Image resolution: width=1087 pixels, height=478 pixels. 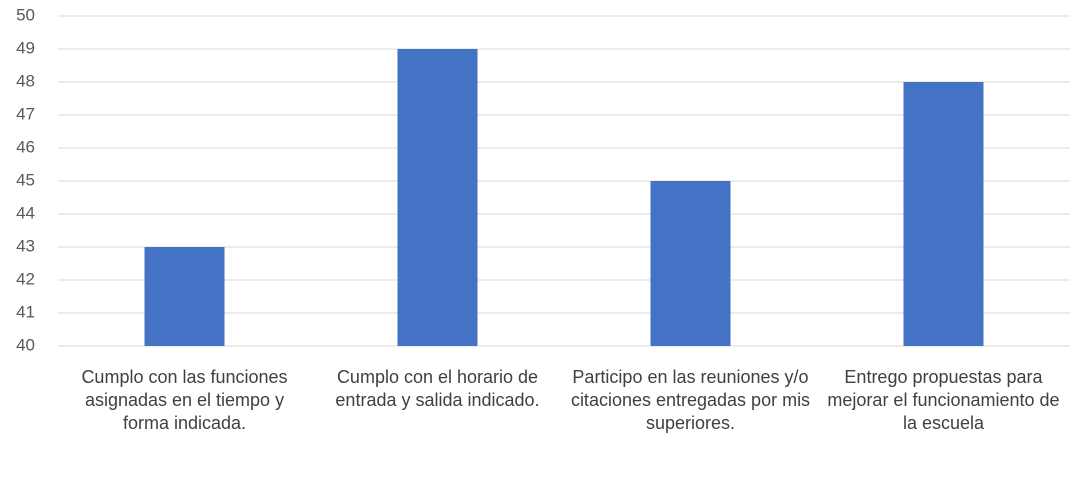 I want to click on y-tick-label: 44, so click(x=25, y=212).